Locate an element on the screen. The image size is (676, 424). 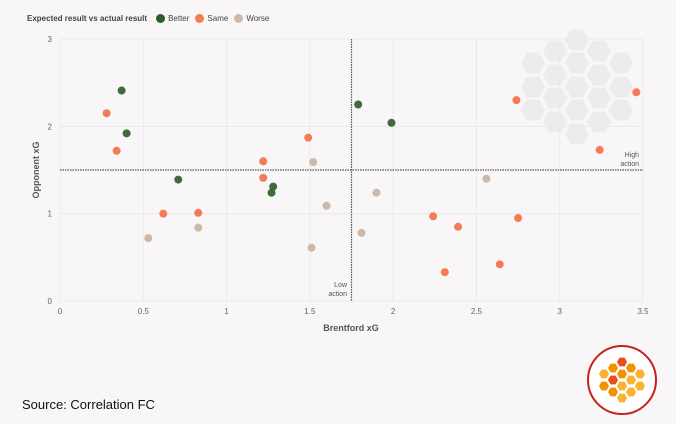
legend-swatch-same is located at coordinates (200, 18).